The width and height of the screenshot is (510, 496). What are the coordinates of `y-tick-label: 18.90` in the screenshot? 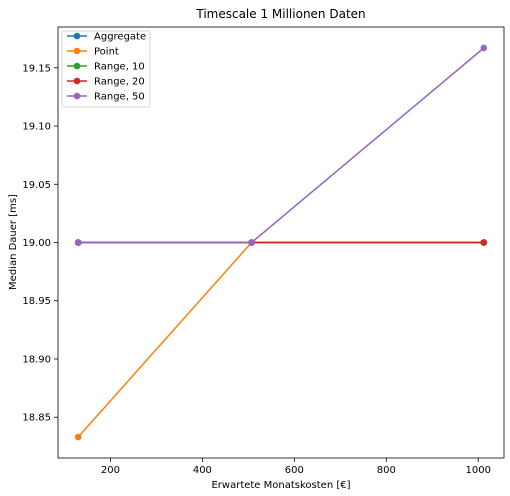 It's located at (36, 359).